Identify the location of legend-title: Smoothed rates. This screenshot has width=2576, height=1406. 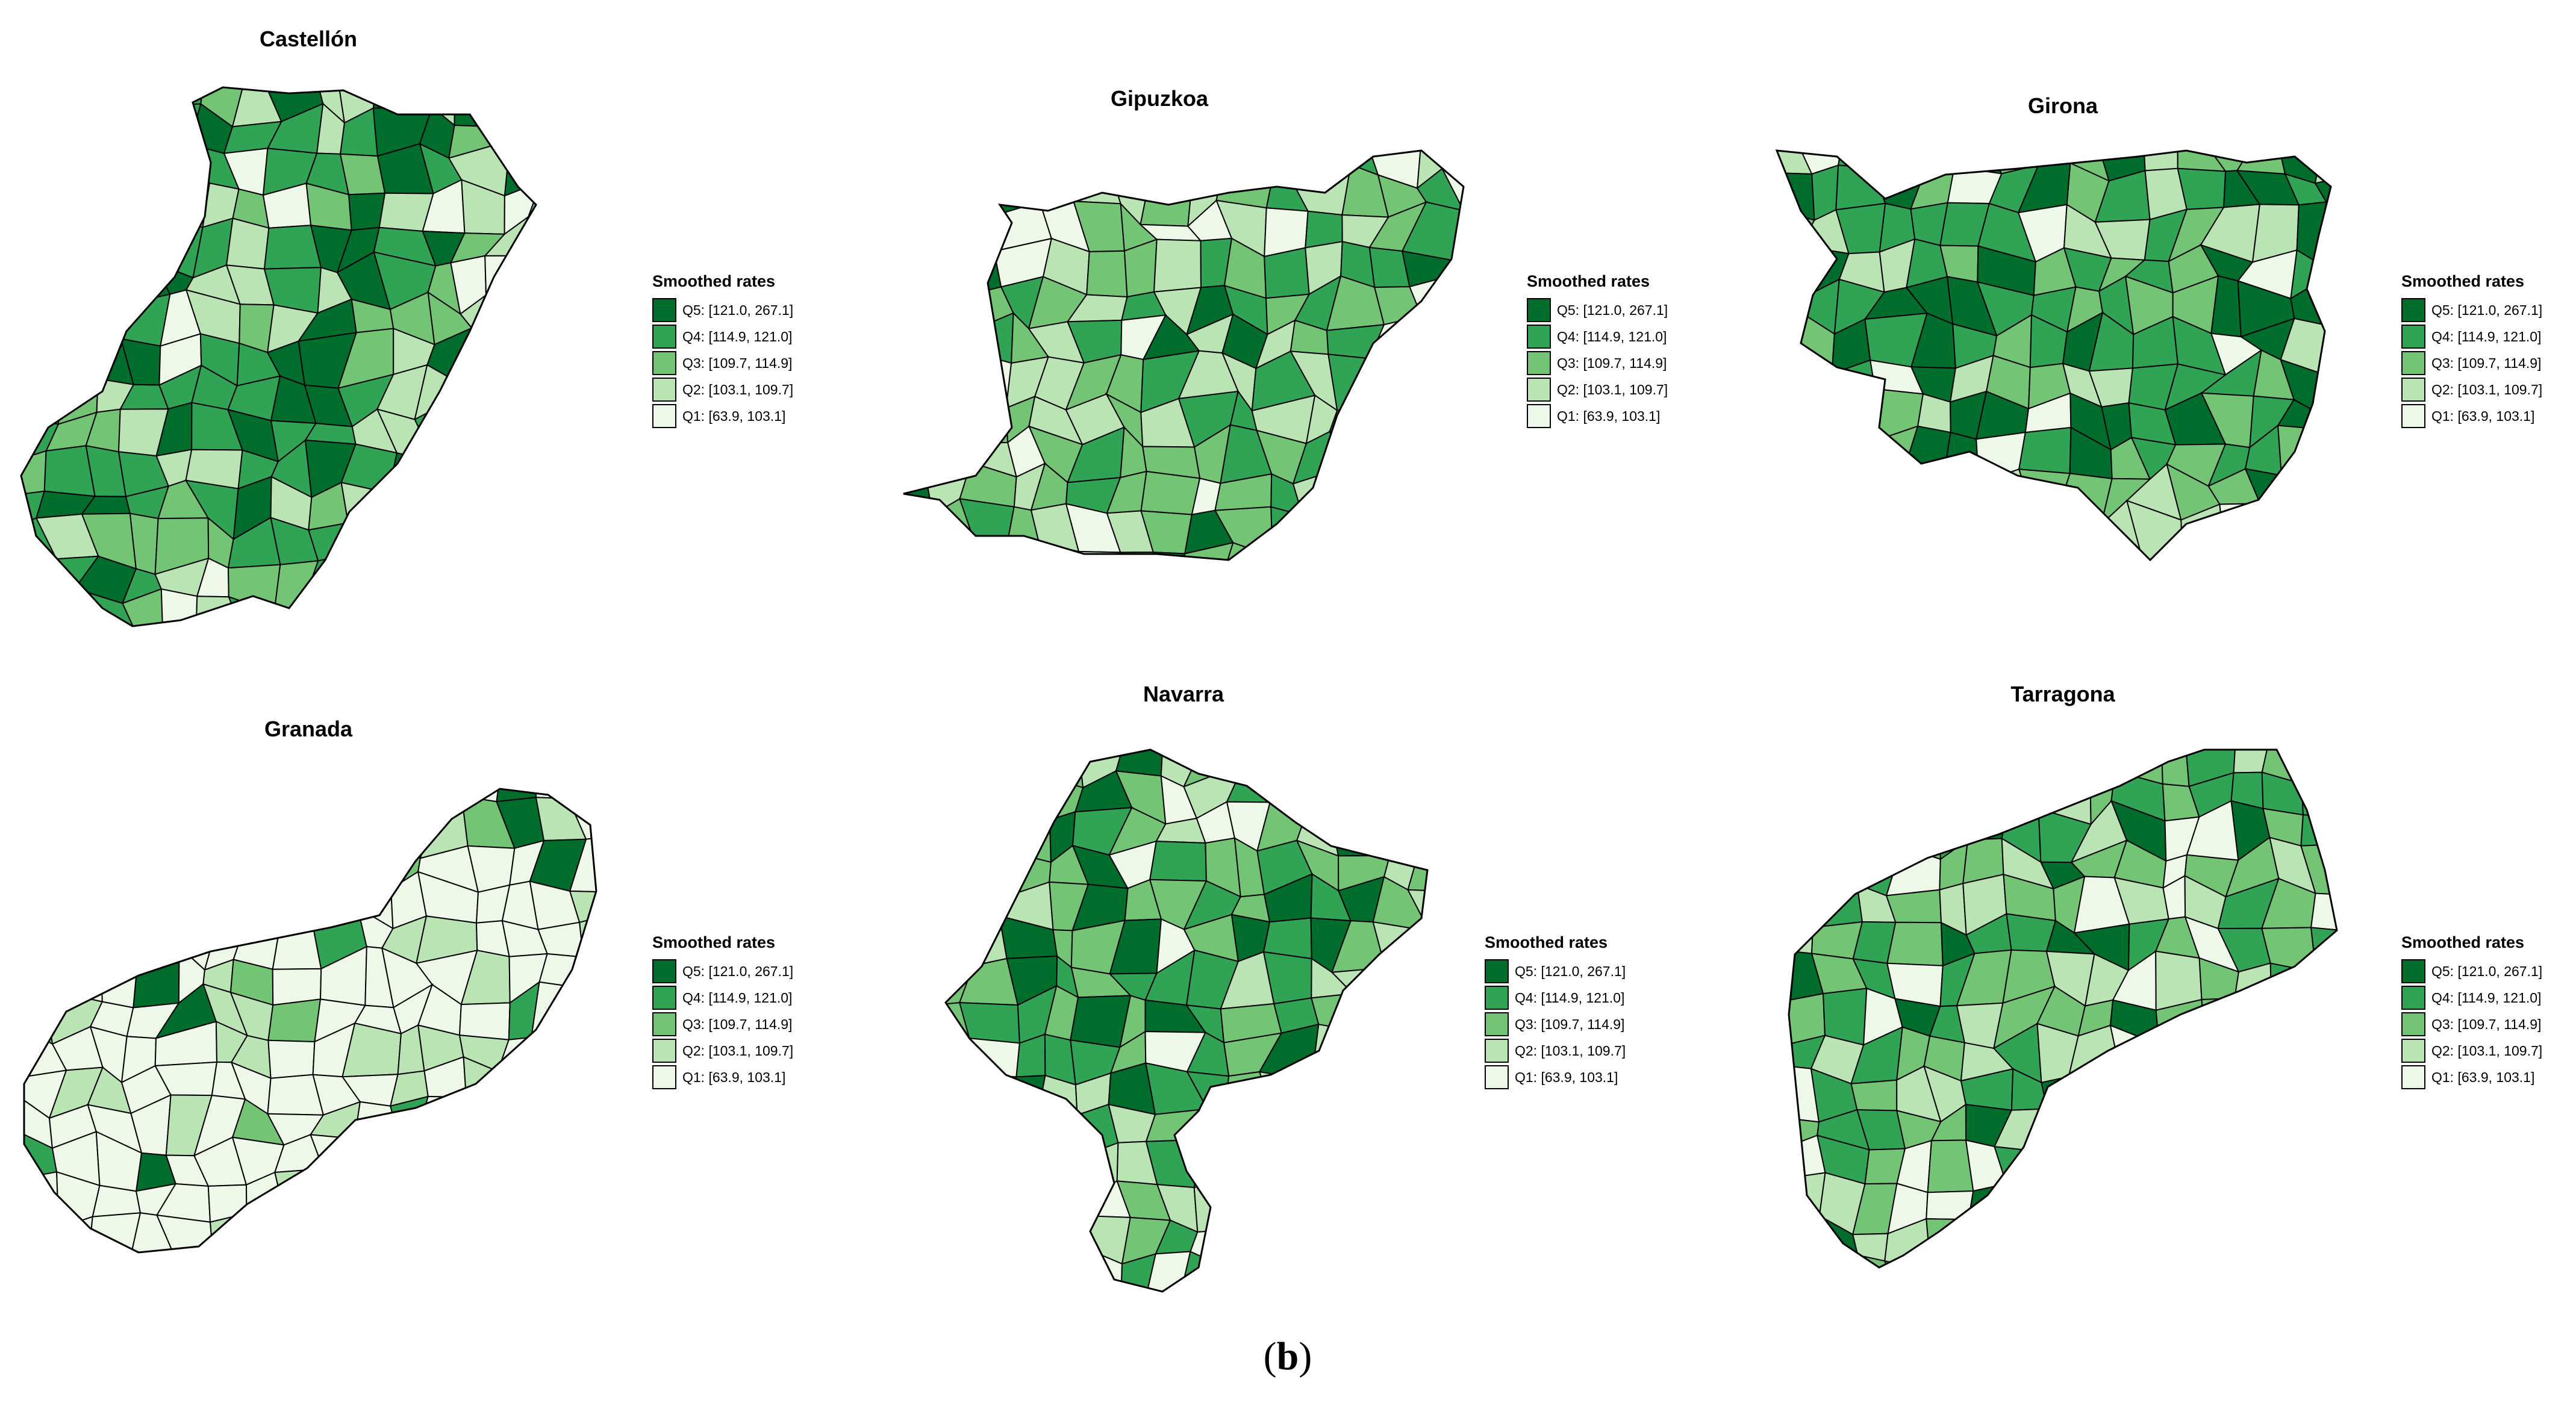
(2463, 281).